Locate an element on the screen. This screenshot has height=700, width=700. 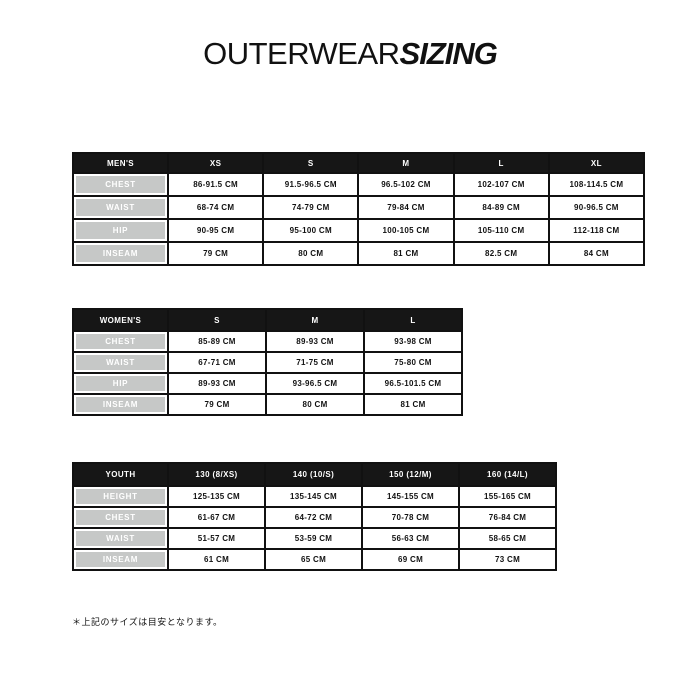
size-value-cell: 82.5 CM is located at coordinates (501, 253).